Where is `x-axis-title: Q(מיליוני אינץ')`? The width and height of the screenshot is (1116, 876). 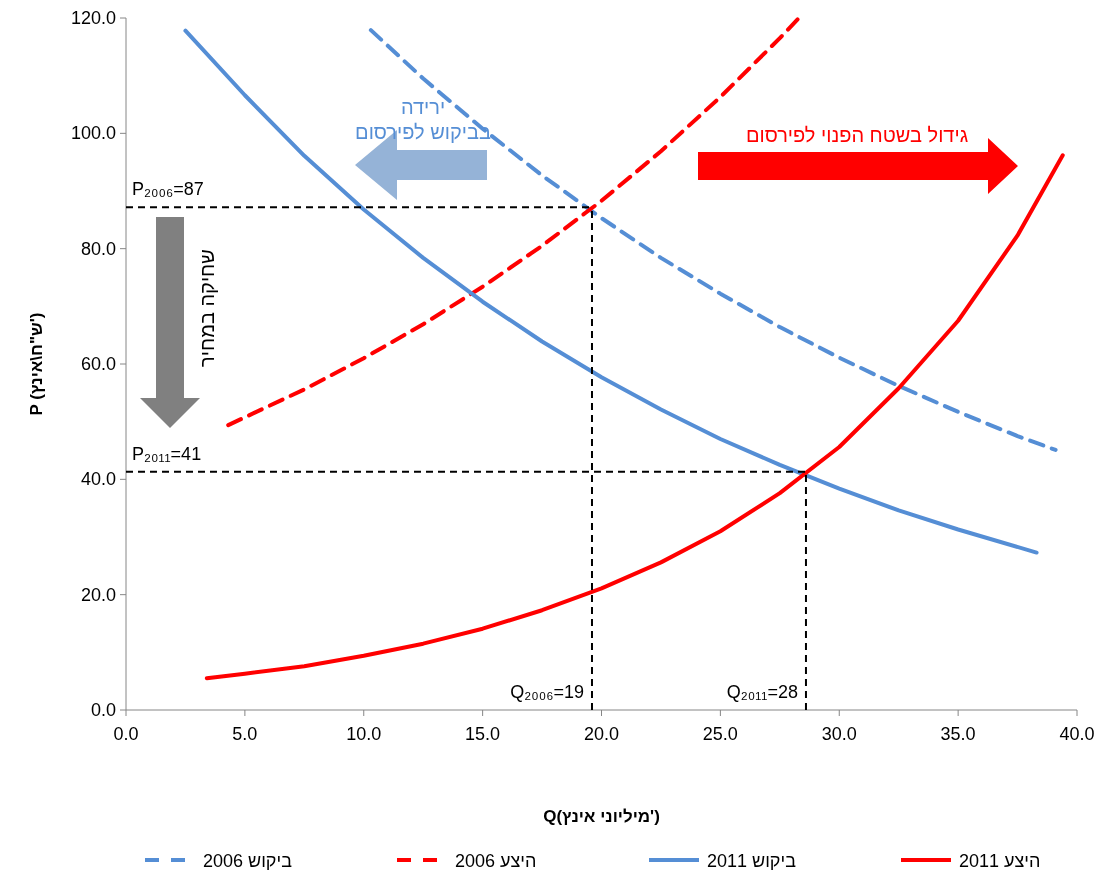 x-axis-title: Q(מיליוני אינץ') is located at coordinates (601, 816).